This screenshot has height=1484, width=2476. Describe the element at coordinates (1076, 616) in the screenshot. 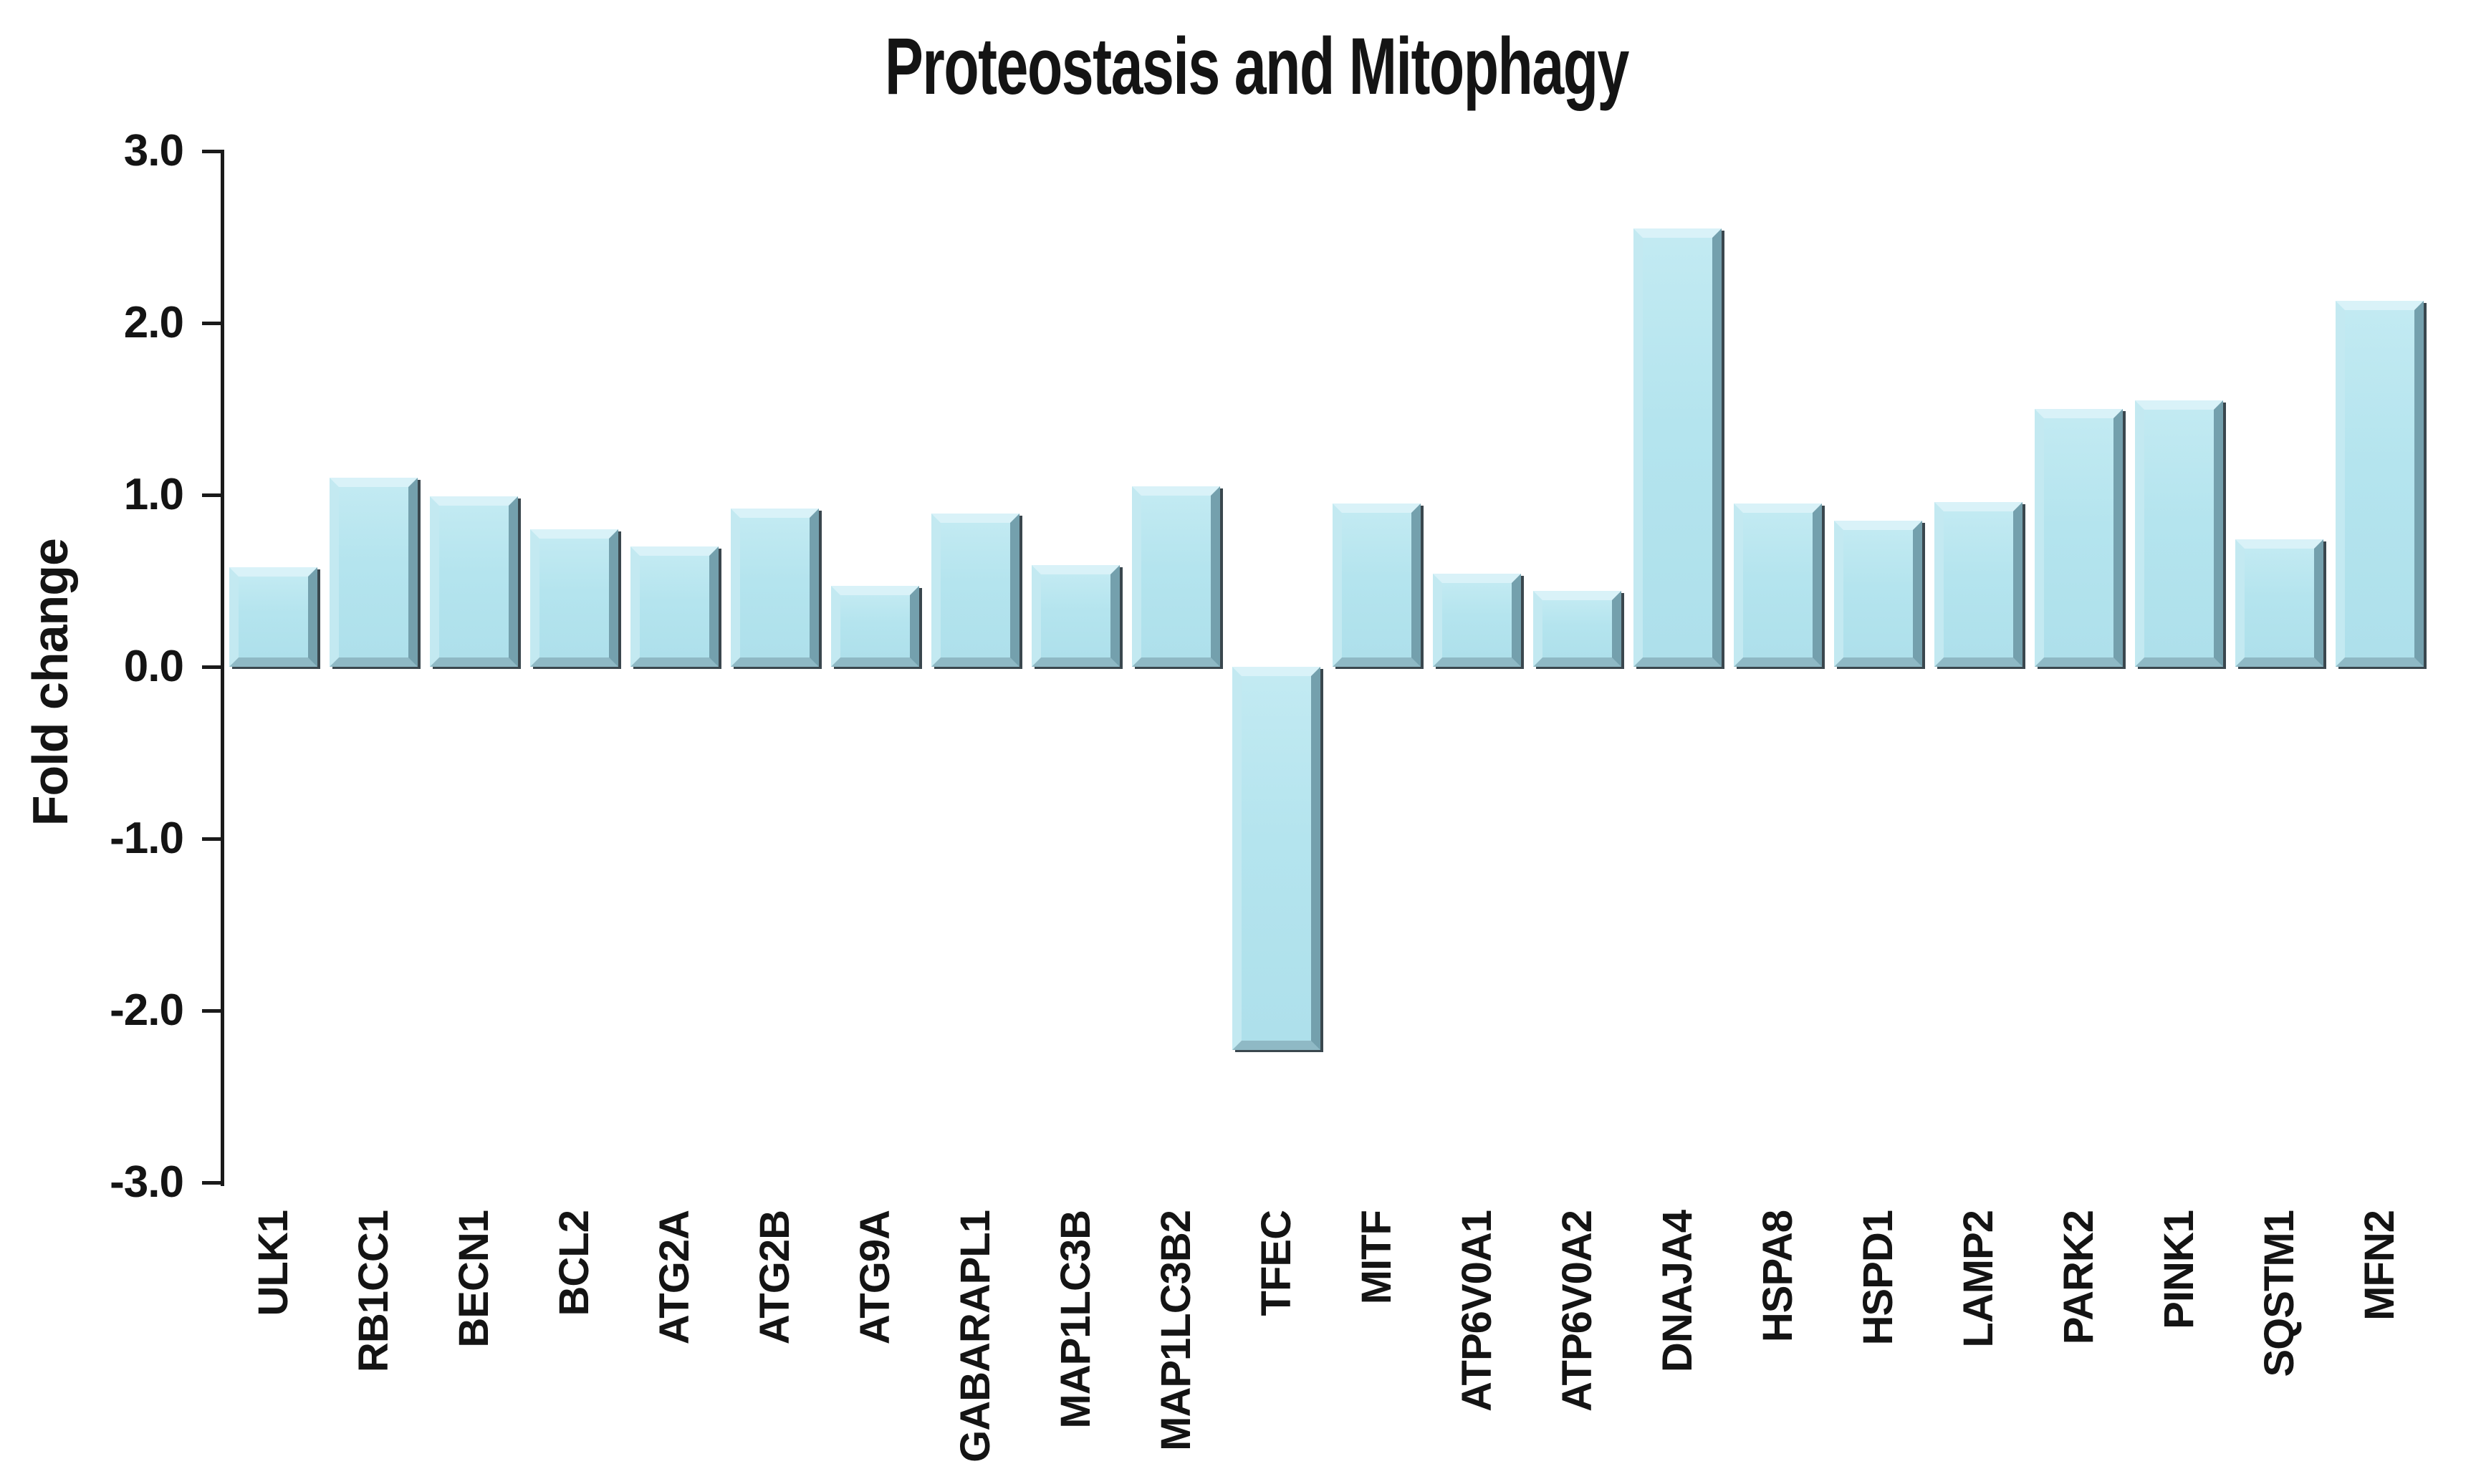

I see `bar-MAP1LC3B` at that location.